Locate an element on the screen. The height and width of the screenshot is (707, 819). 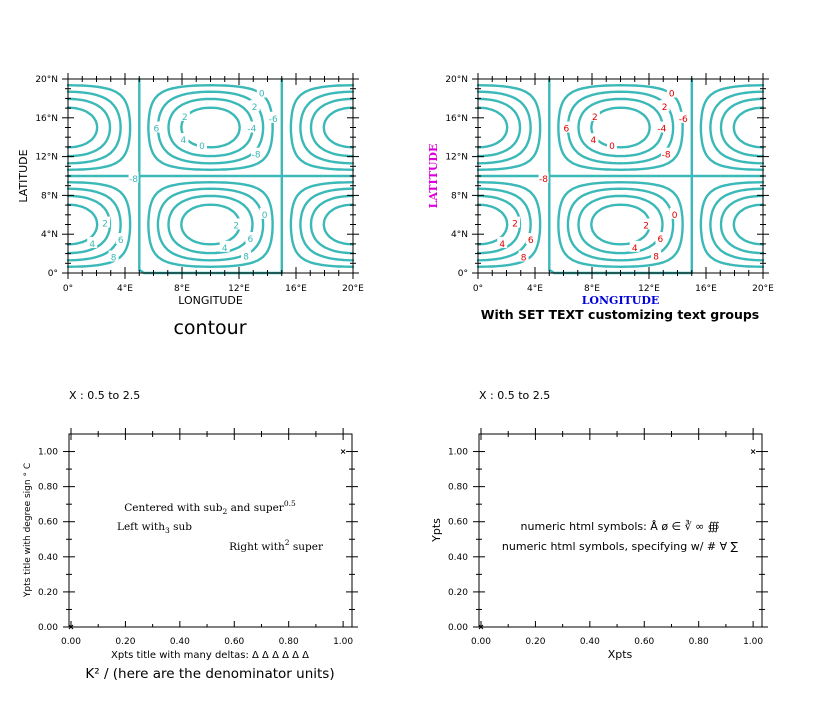
contour-level--4 is located at coordinates (210, 176).